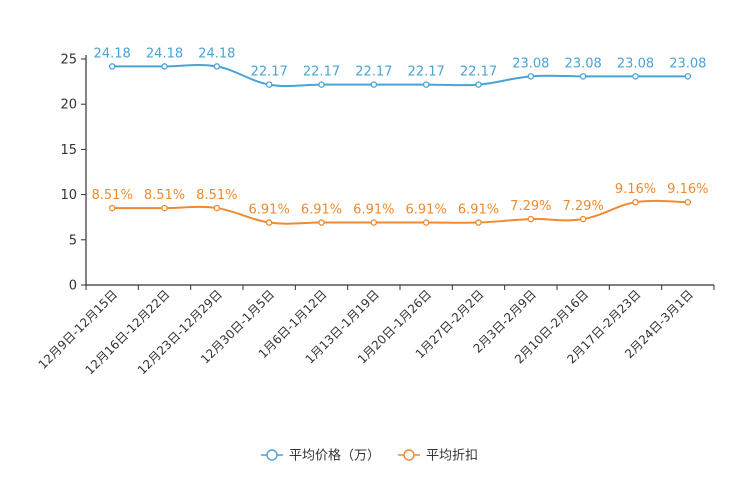  What do you see at coordinates (68, 105) in the screenshot?
I see `y-tick-label: 20` at bounding box center [68, 105].